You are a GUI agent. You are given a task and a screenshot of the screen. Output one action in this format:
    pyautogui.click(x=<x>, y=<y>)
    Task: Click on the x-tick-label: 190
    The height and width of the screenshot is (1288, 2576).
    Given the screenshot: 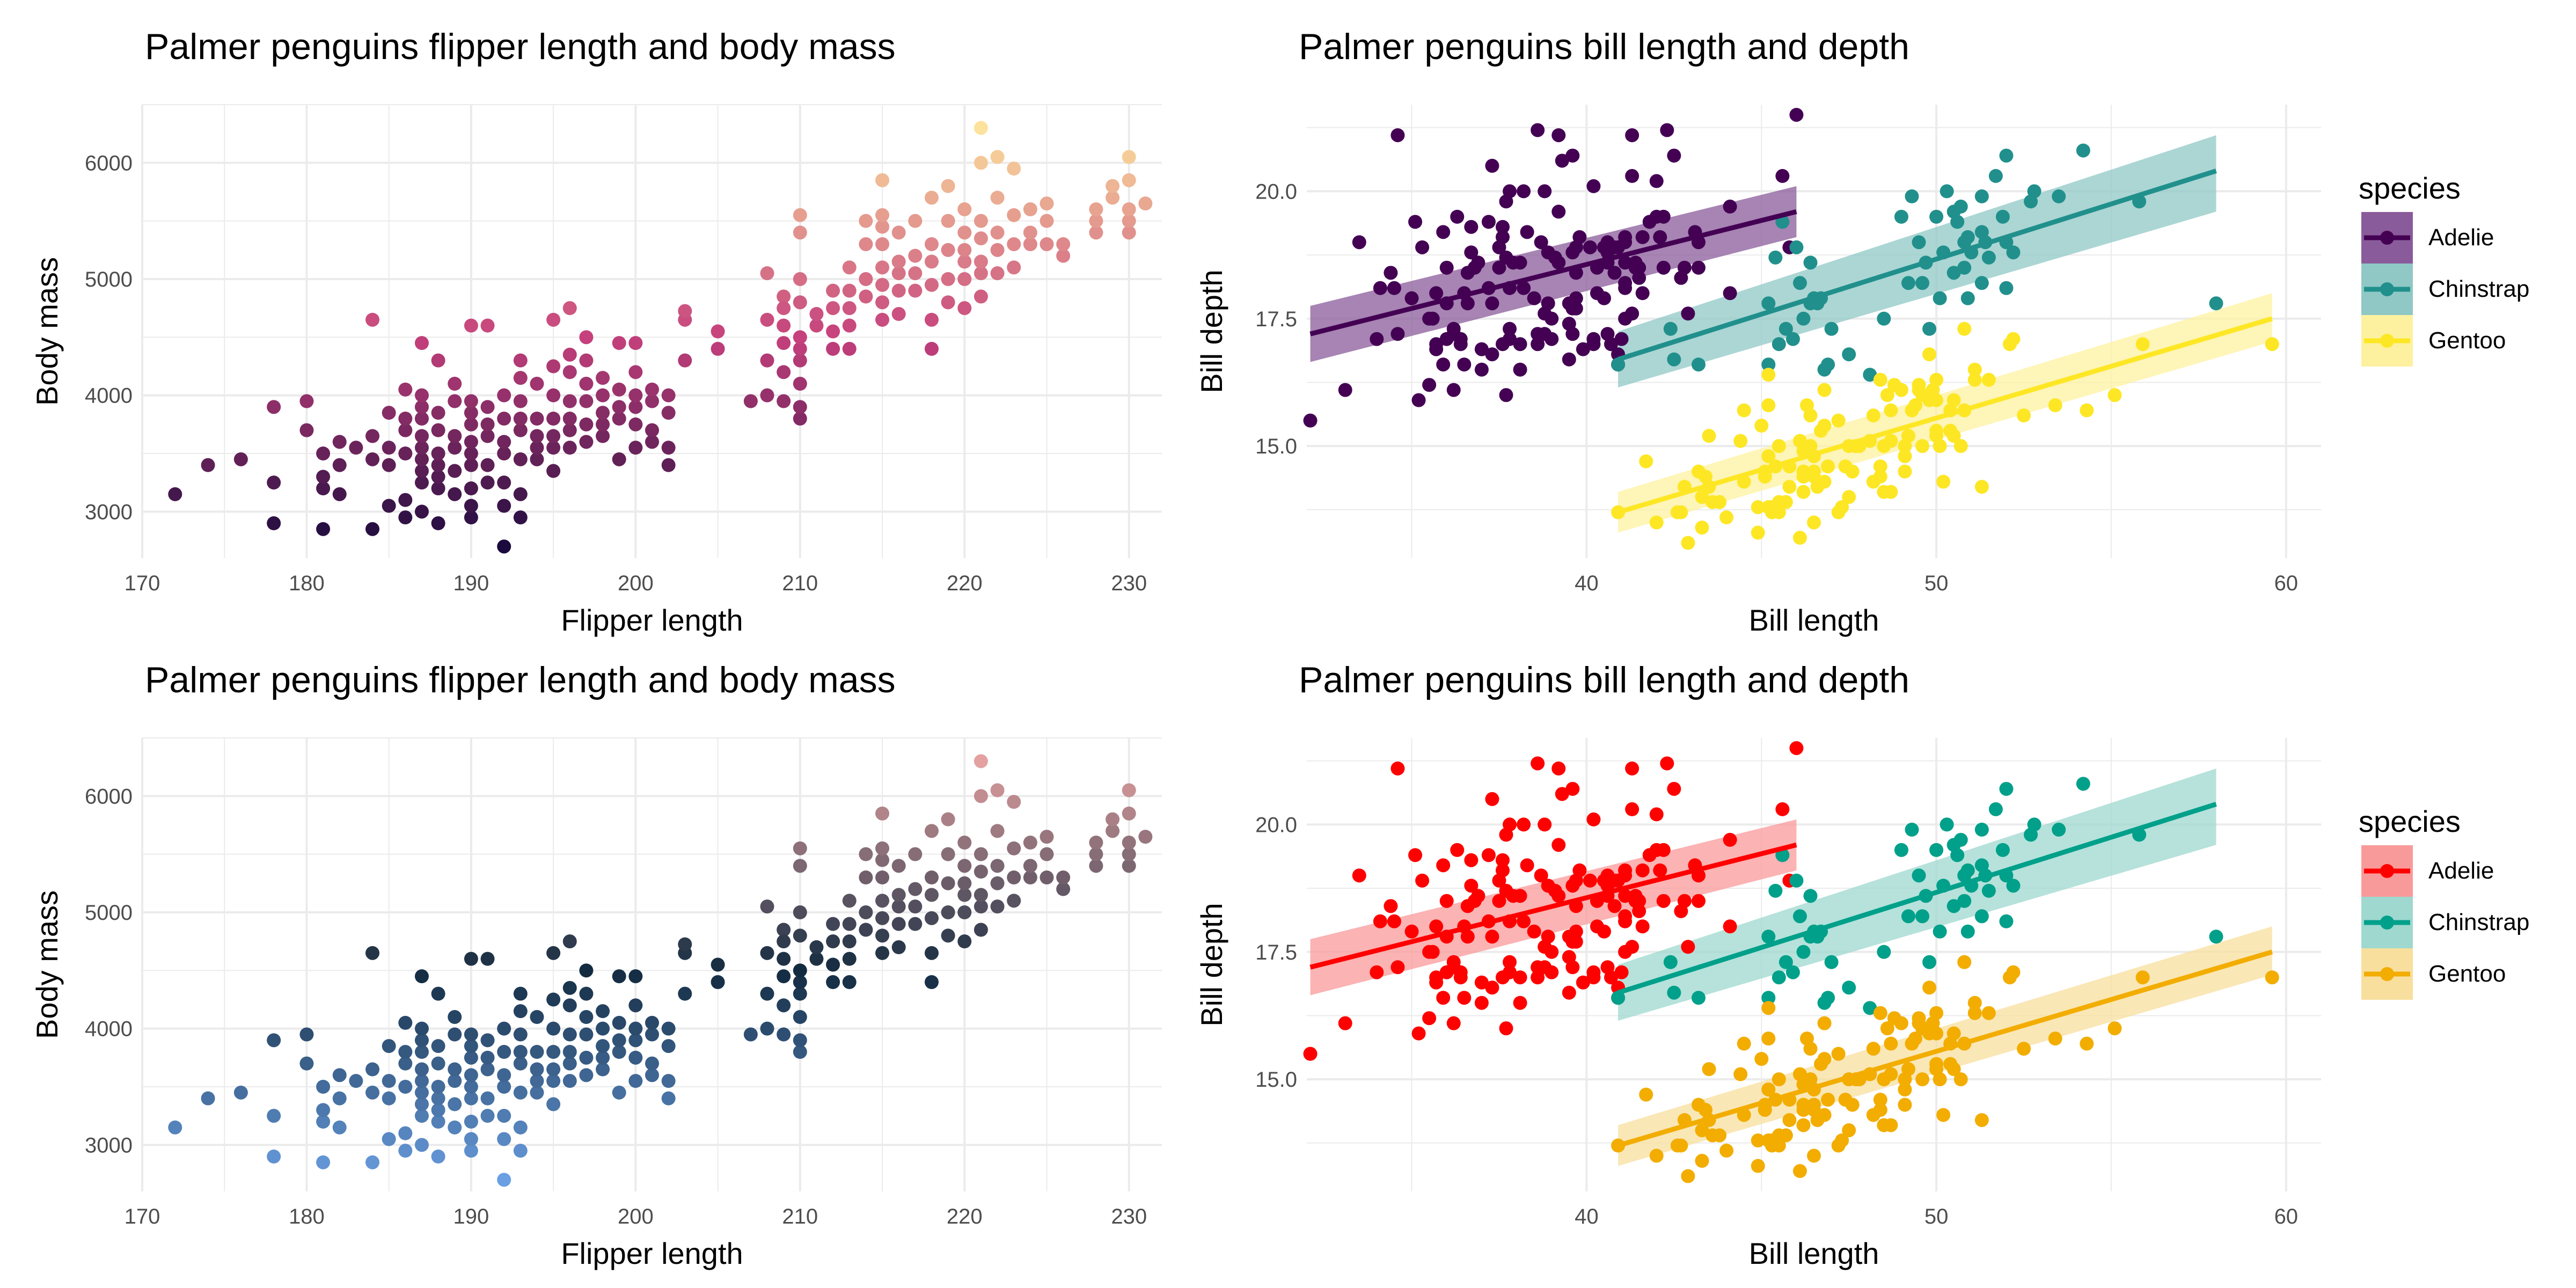 What is the action you would take?
    pyautogui.click(x=471, y=583)
    